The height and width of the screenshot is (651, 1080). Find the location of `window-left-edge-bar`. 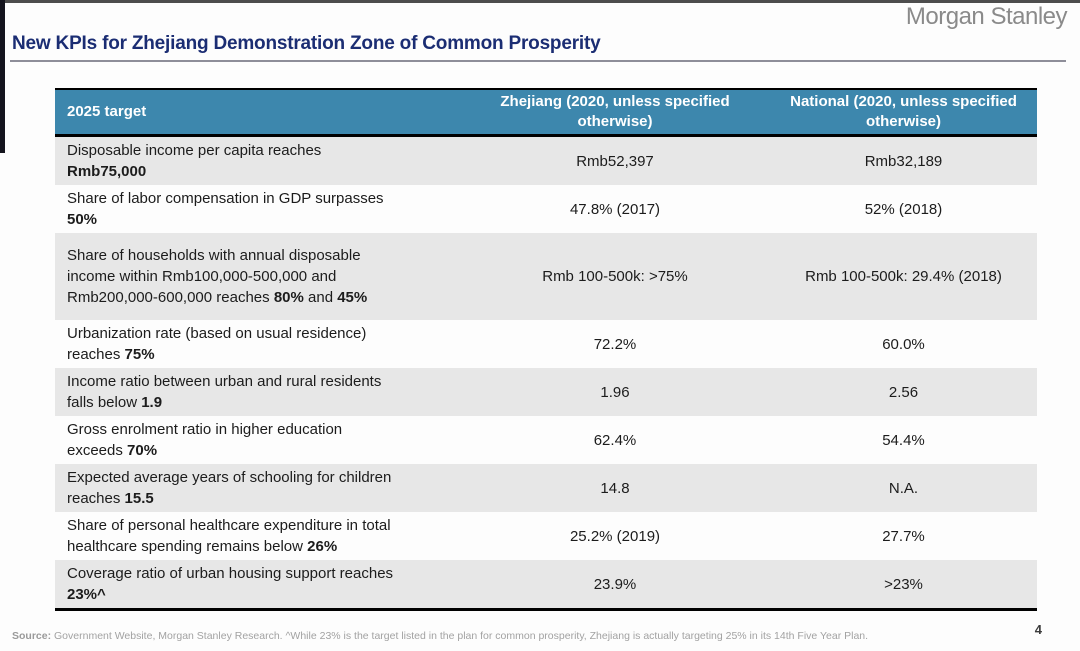

window-left-edge-bar is located at coordinates (2, 76).